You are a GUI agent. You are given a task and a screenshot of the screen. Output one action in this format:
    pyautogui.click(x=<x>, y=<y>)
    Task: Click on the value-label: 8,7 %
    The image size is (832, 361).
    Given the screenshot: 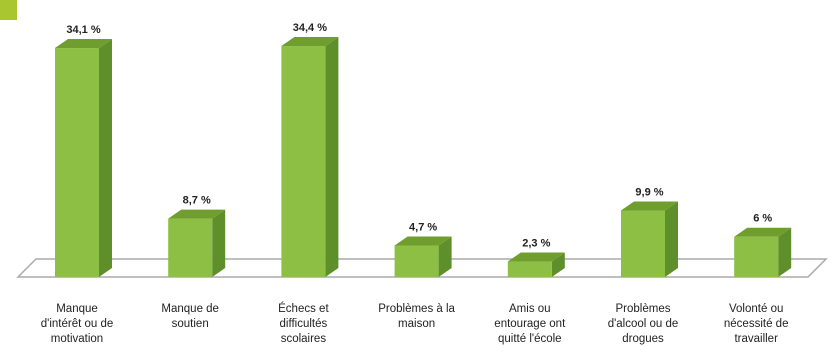 What is the action you would take?
    pyautogui.click(x=197, y=201)
    